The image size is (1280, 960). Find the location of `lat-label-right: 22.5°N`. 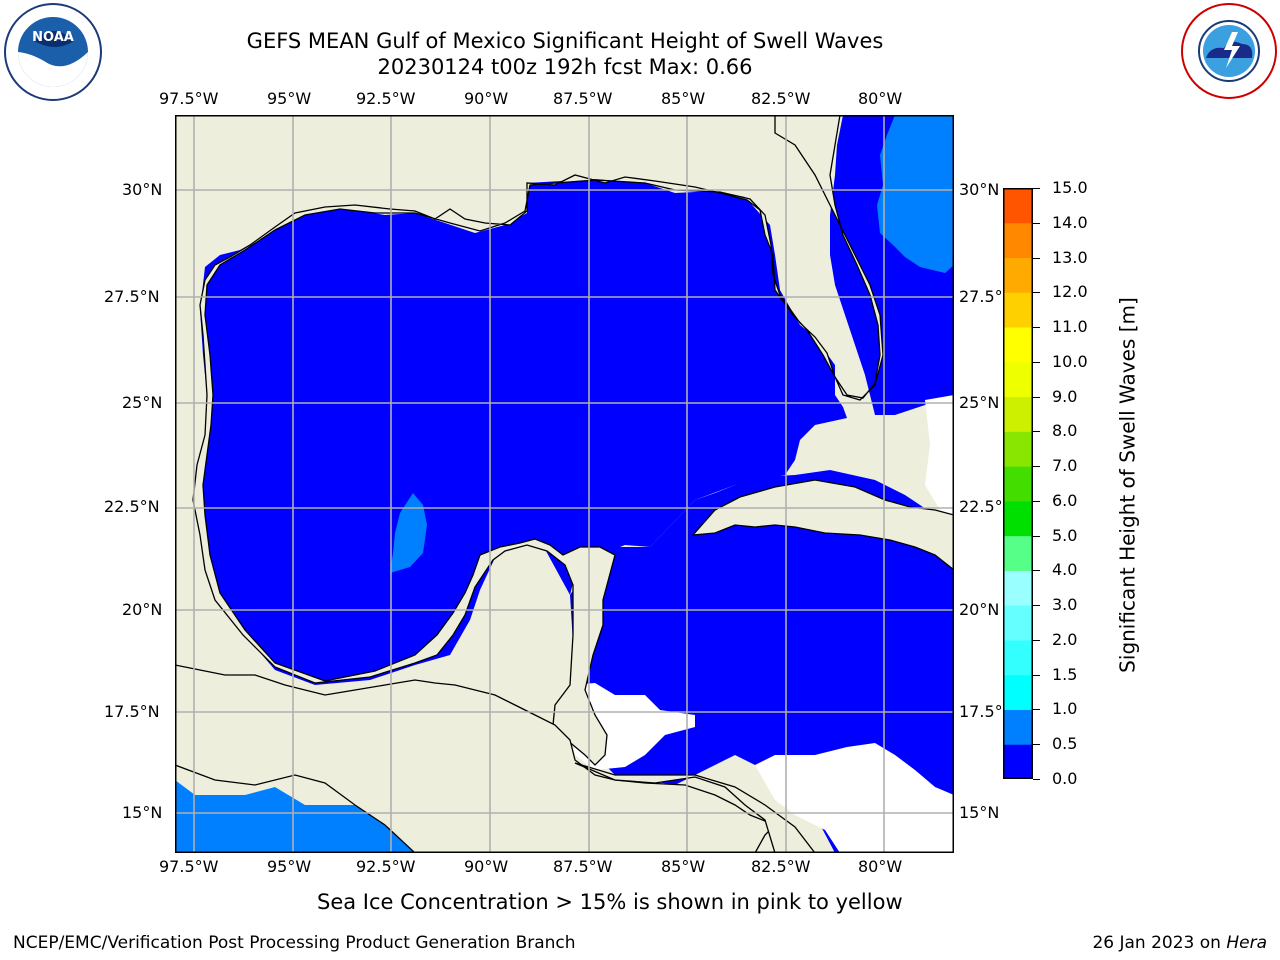

lat-label-right: 22.5°N is located at coordinates (987, 506).